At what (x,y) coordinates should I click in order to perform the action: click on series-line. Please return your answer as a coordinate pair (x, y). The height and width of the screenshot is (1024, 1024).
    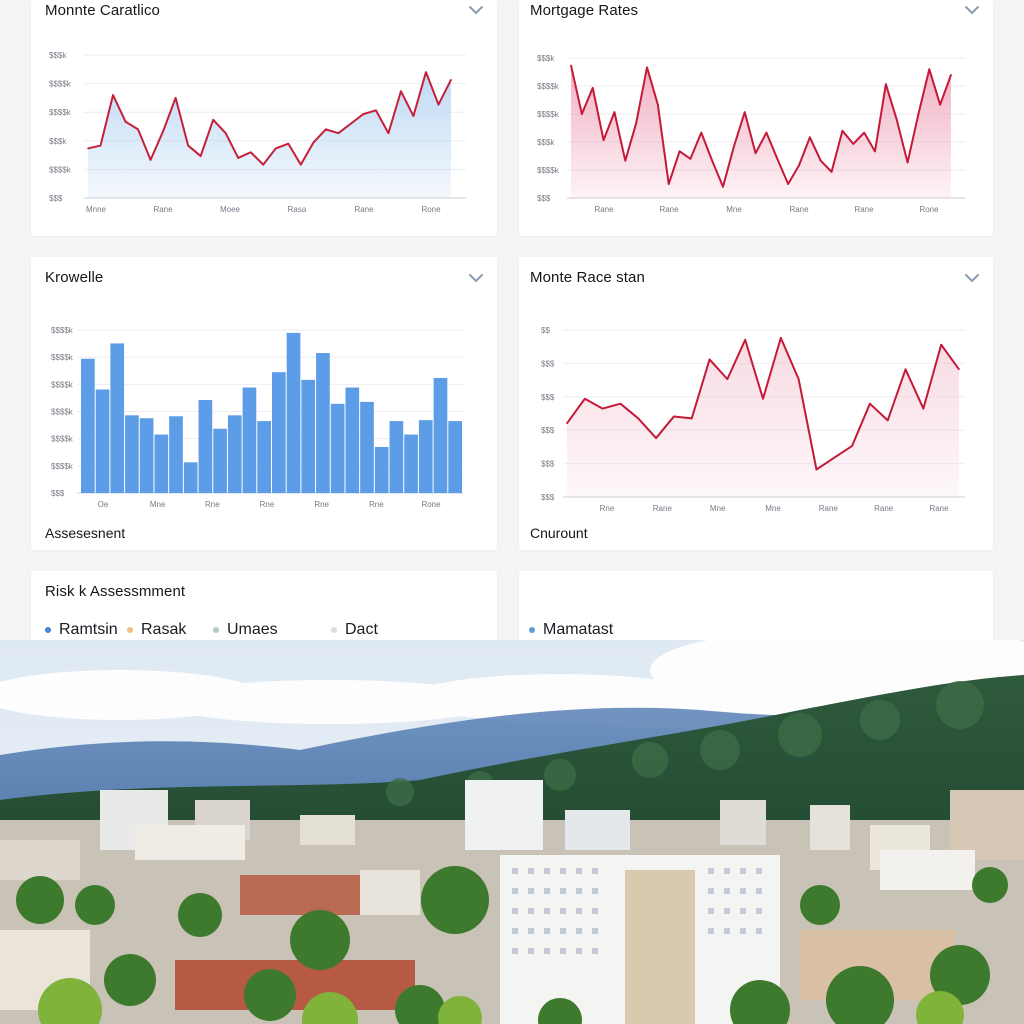
    Looking at the image, I should click on (761, 126).